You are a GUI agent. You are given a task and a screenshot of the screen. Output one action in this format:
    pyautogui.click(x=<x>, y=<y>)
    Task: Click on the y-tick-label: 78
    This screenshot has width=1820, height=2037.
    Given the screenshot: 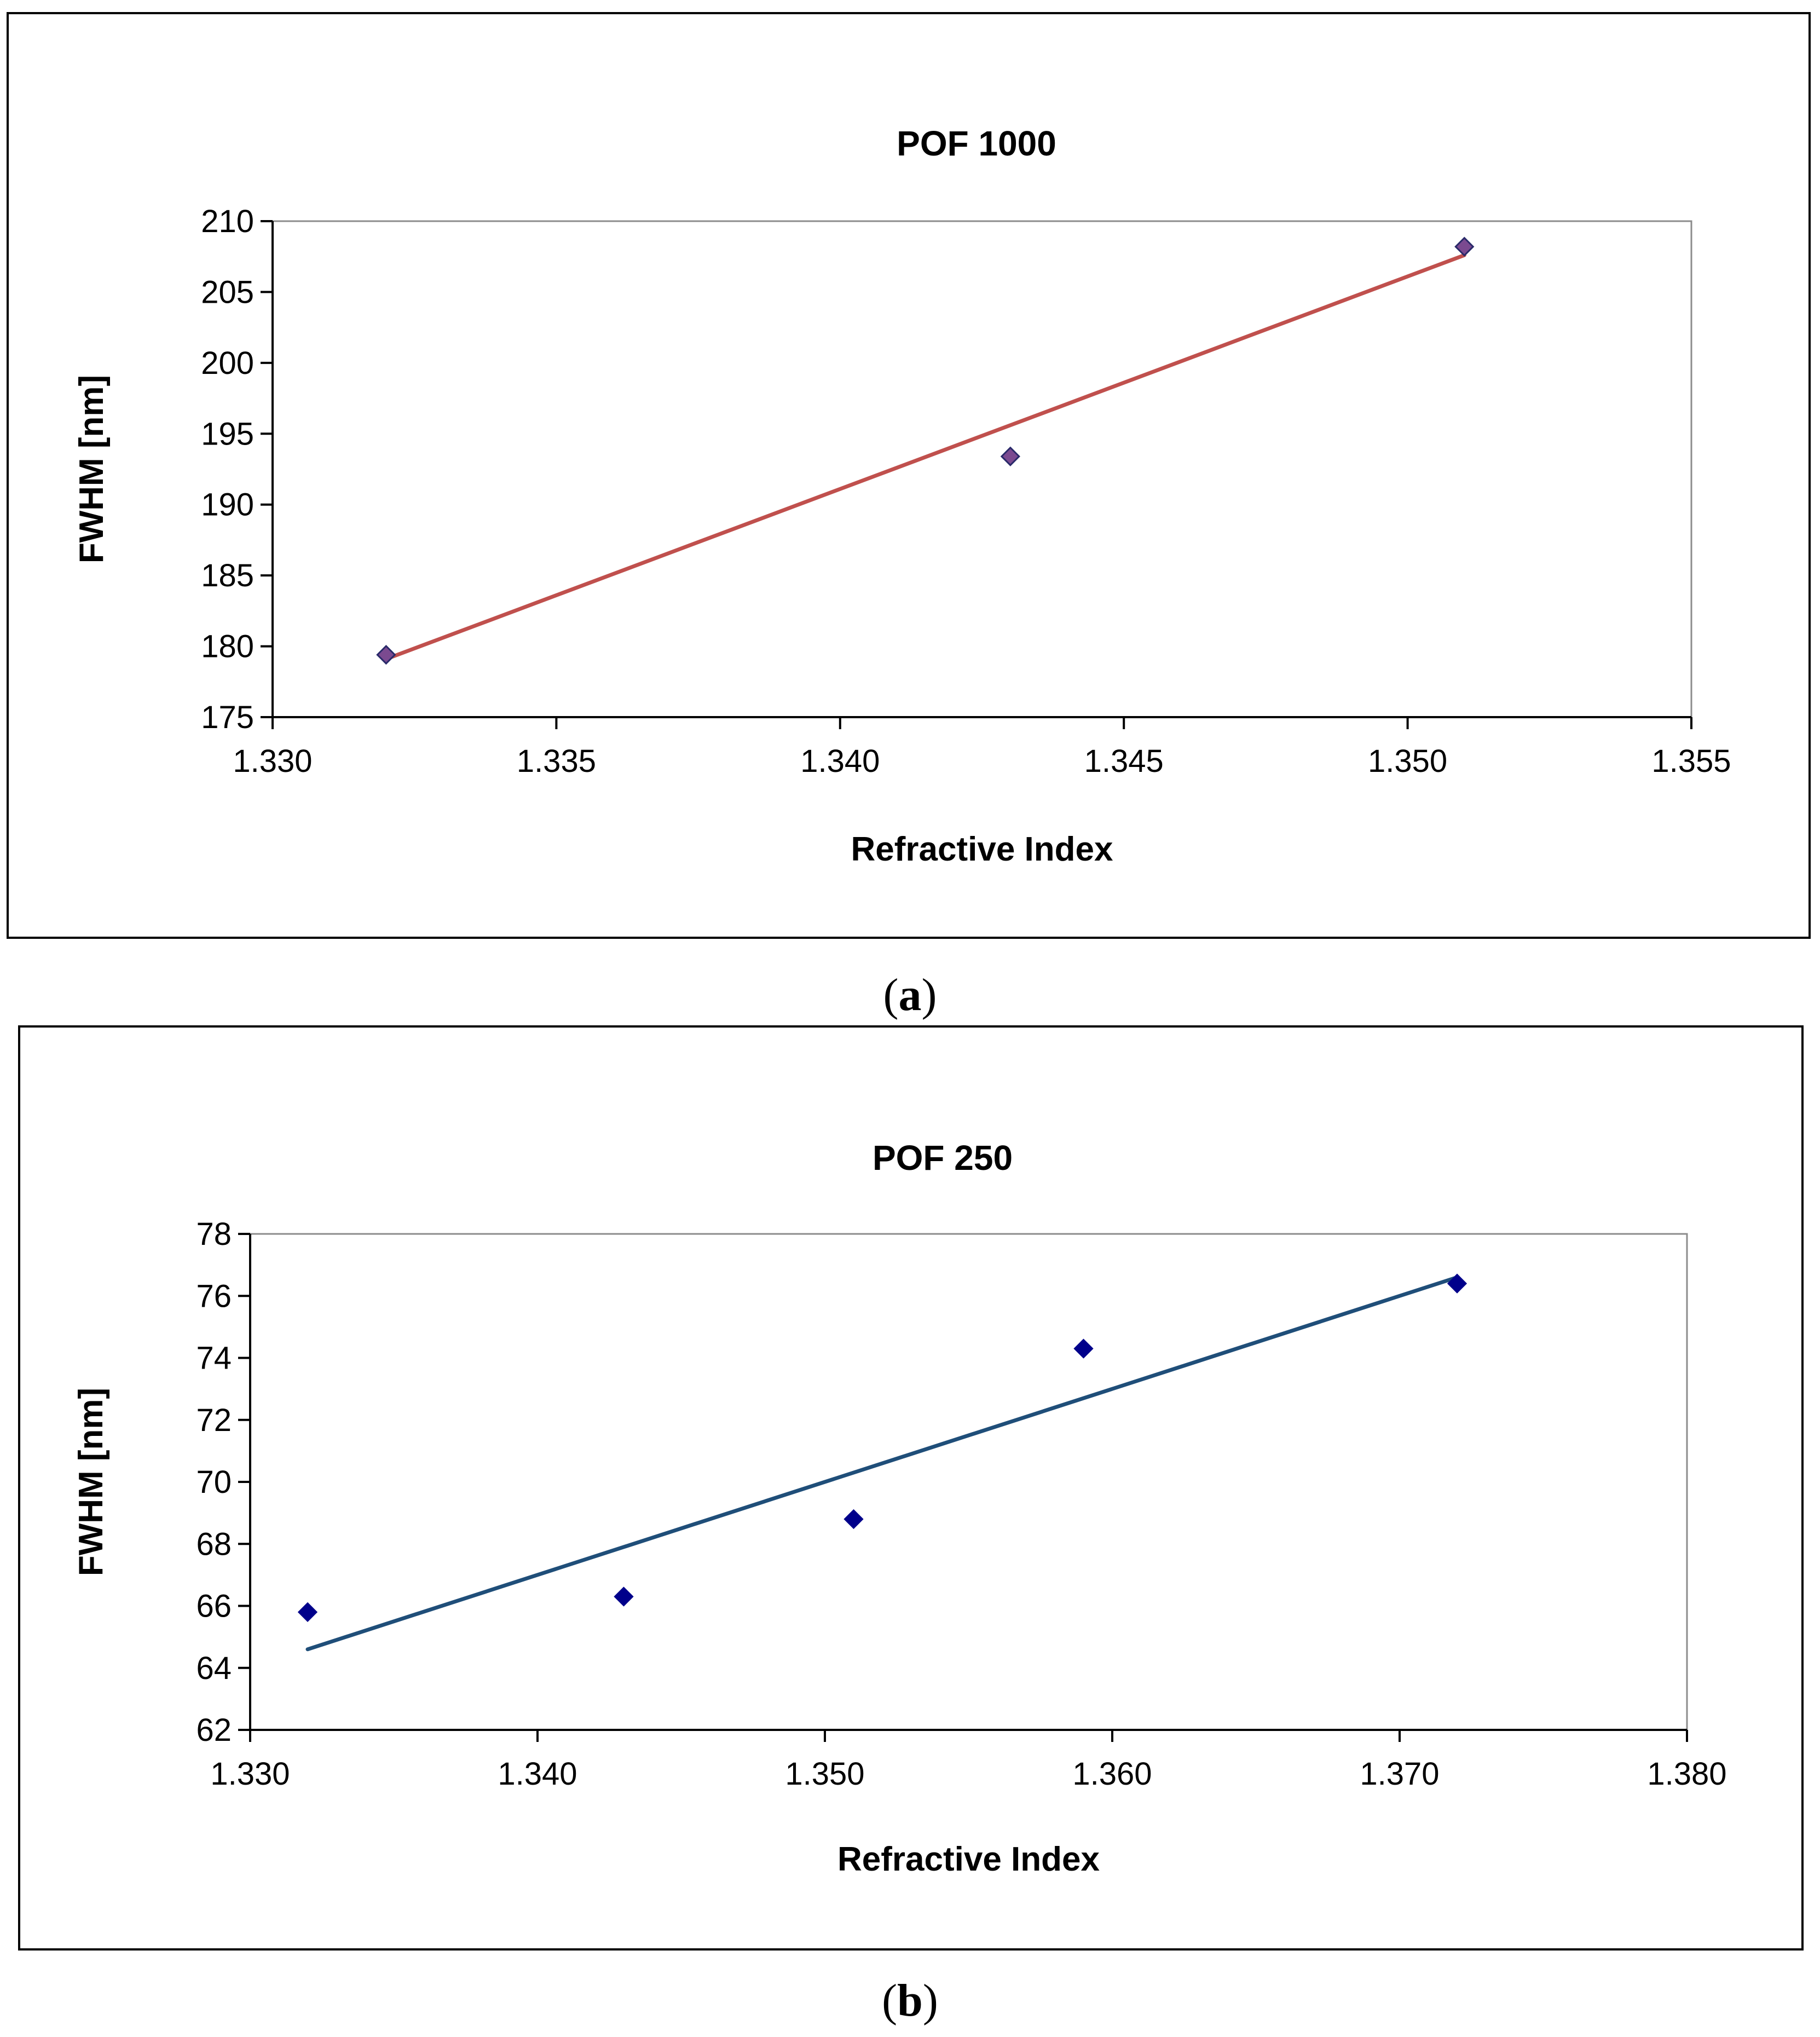 What is the action you would take?
    pyautogui.click(x=214, y=1234)
    